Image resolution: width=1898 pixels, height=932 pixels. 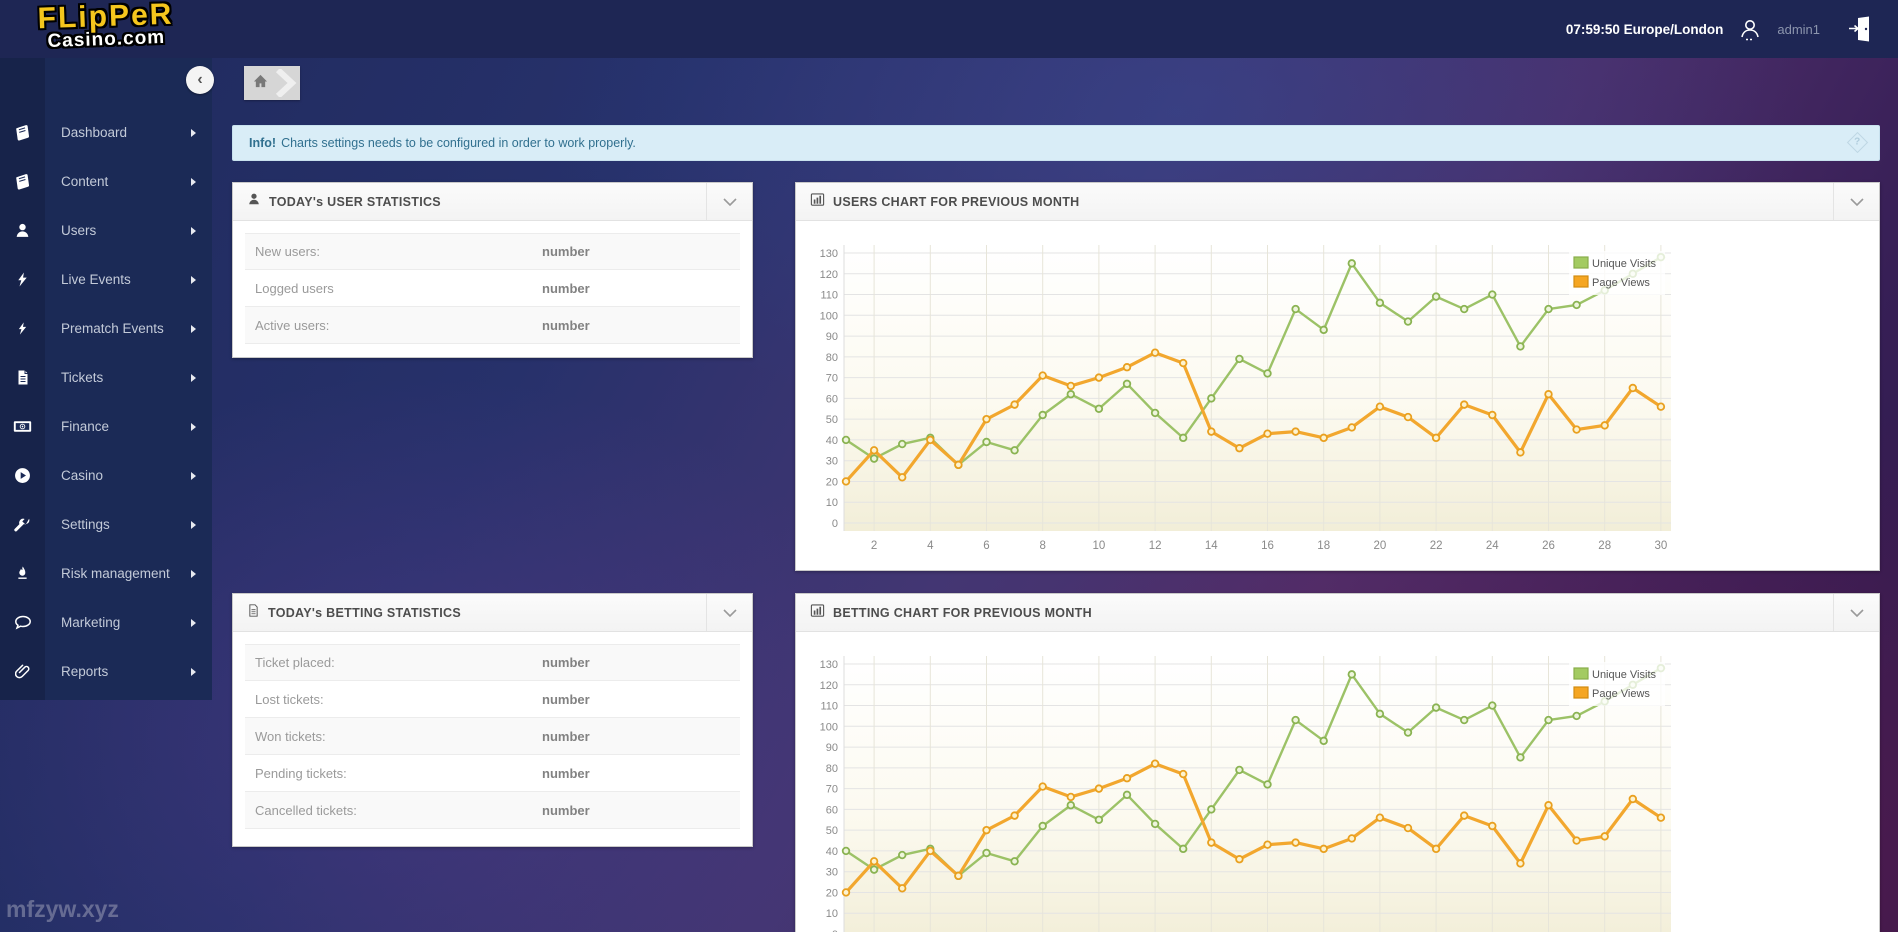 I want to click on panel-header: USERS CHART FOR PREVIOUS MONTH, so click(x=1337, y=202).